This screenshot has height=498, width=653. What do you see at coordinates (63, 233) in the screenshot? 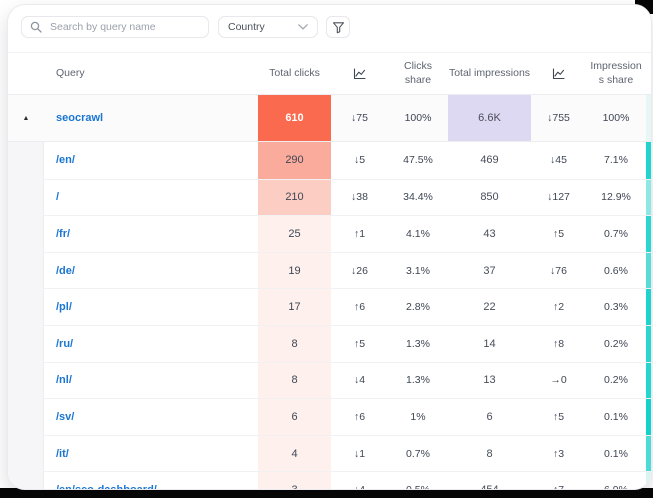
I see `query-link: /fr/` at bounding box center [63, 233].